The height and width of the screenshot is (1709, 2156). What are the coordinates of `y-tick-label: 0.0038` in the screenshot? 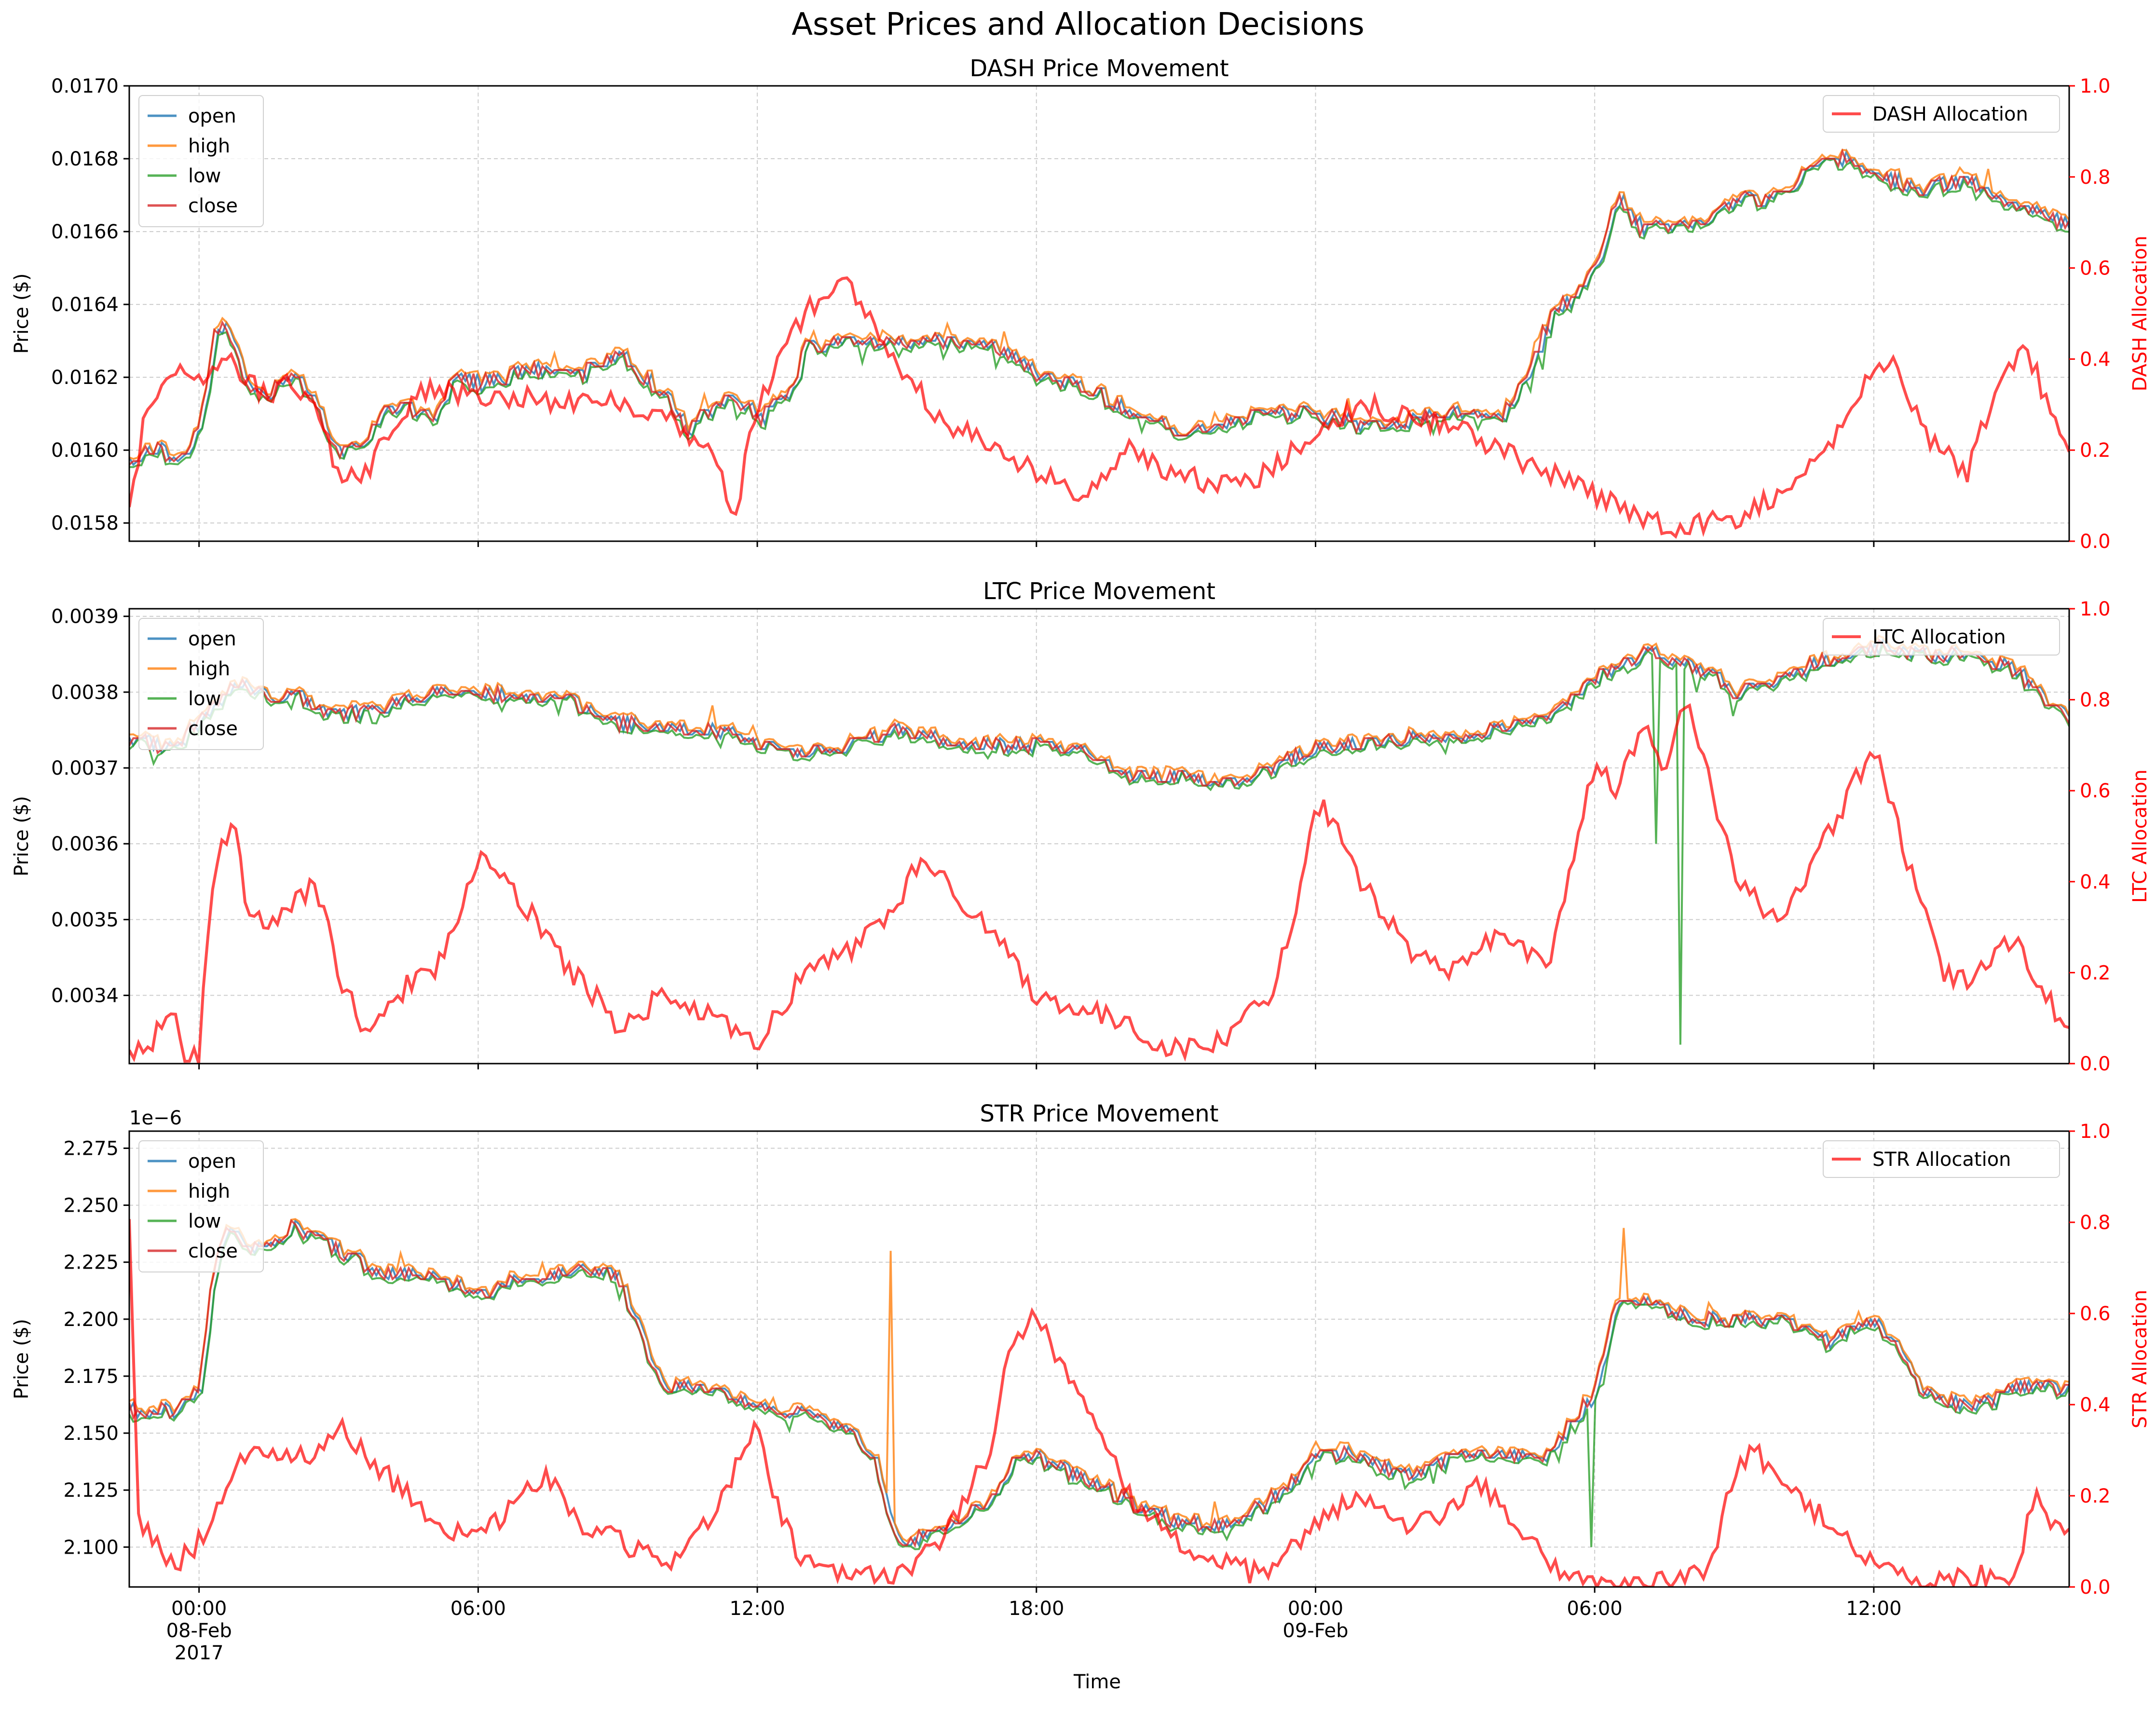 It's located at (85, 693).